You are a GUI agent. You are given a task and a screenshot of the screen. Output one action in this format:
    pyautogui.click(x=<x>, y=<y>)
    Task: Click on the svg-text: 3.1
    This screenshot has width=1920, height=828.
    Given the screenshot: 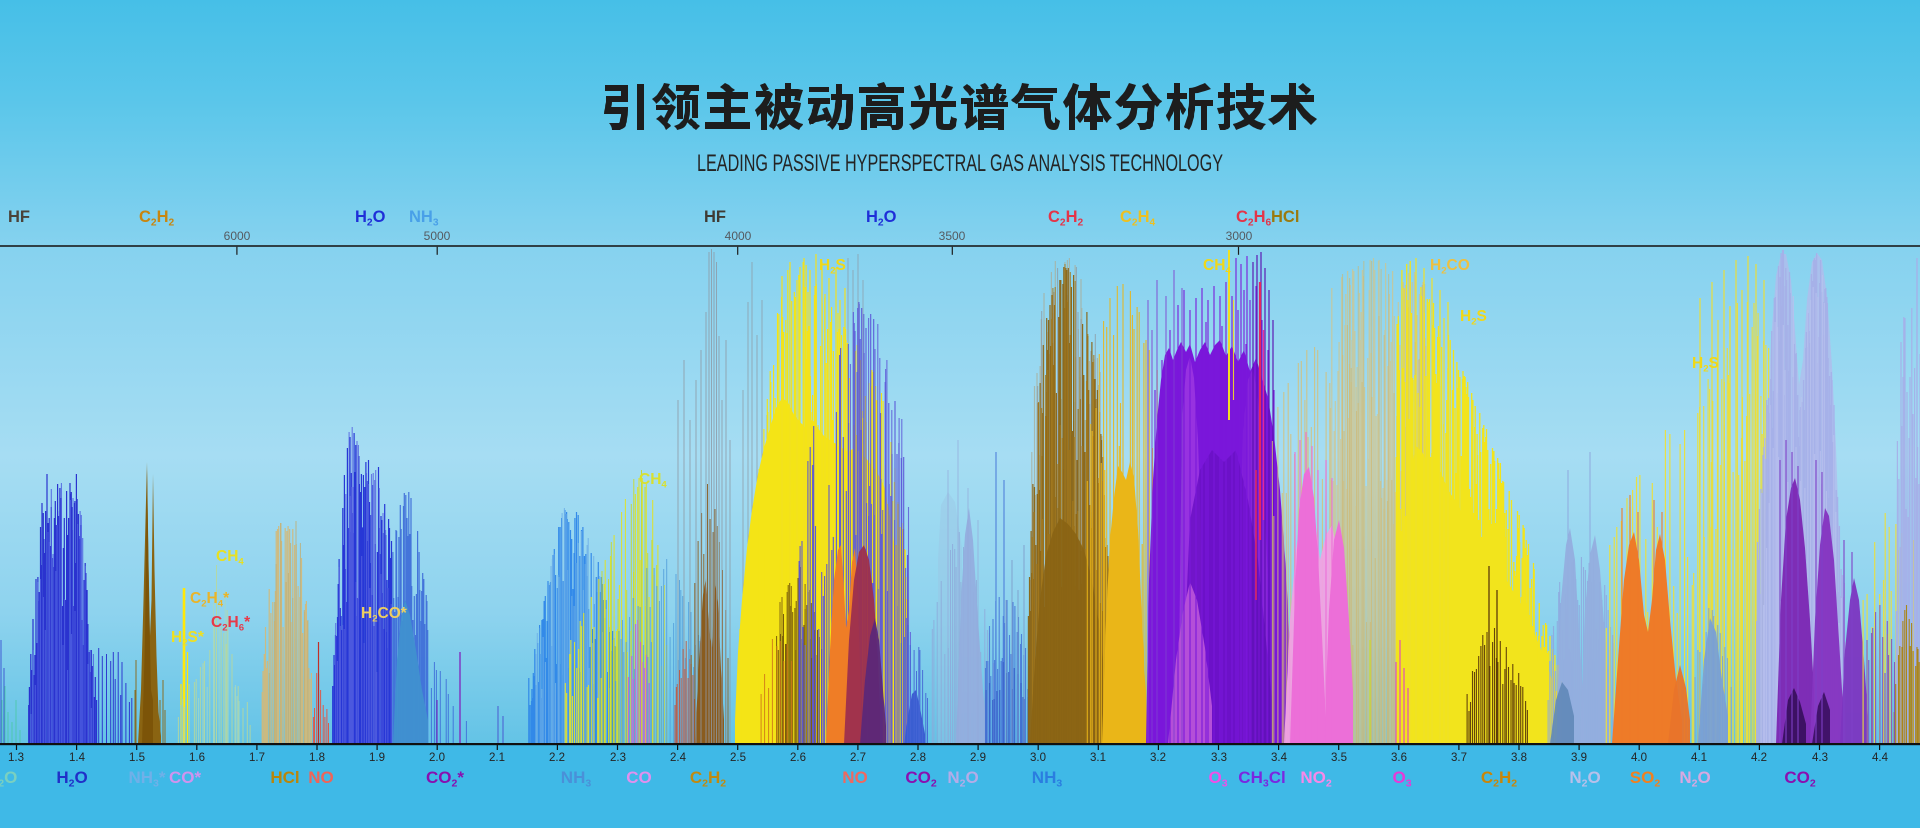 What is the action you would take?
    pyautogui.click(x=1098, y=758)
    